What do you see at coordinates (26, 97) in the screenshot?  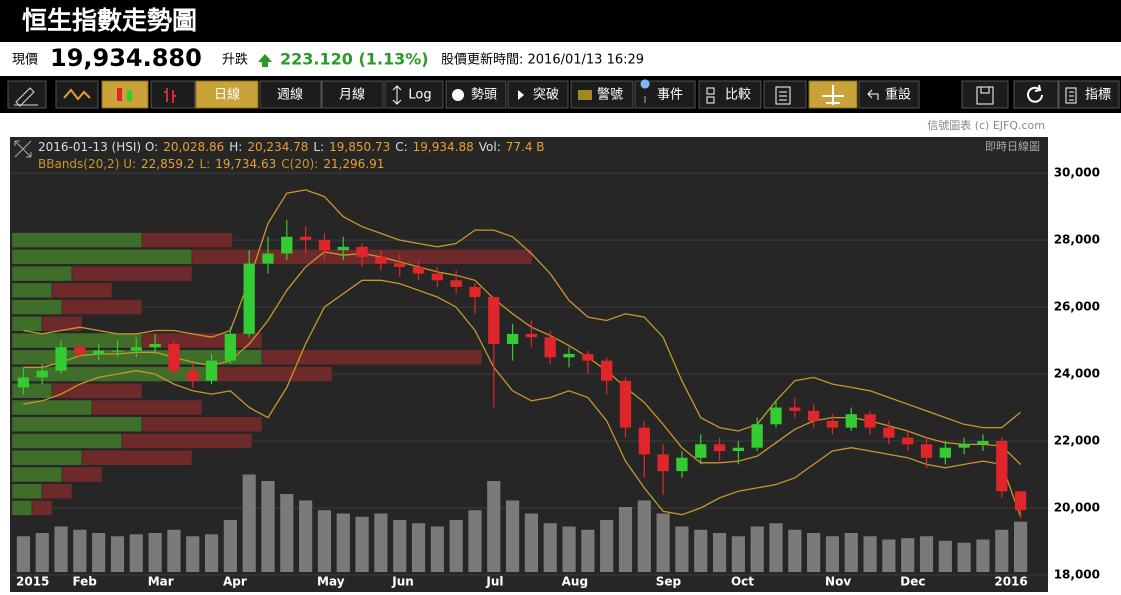 I see `pen-icon` at bounding box center [26, 97].